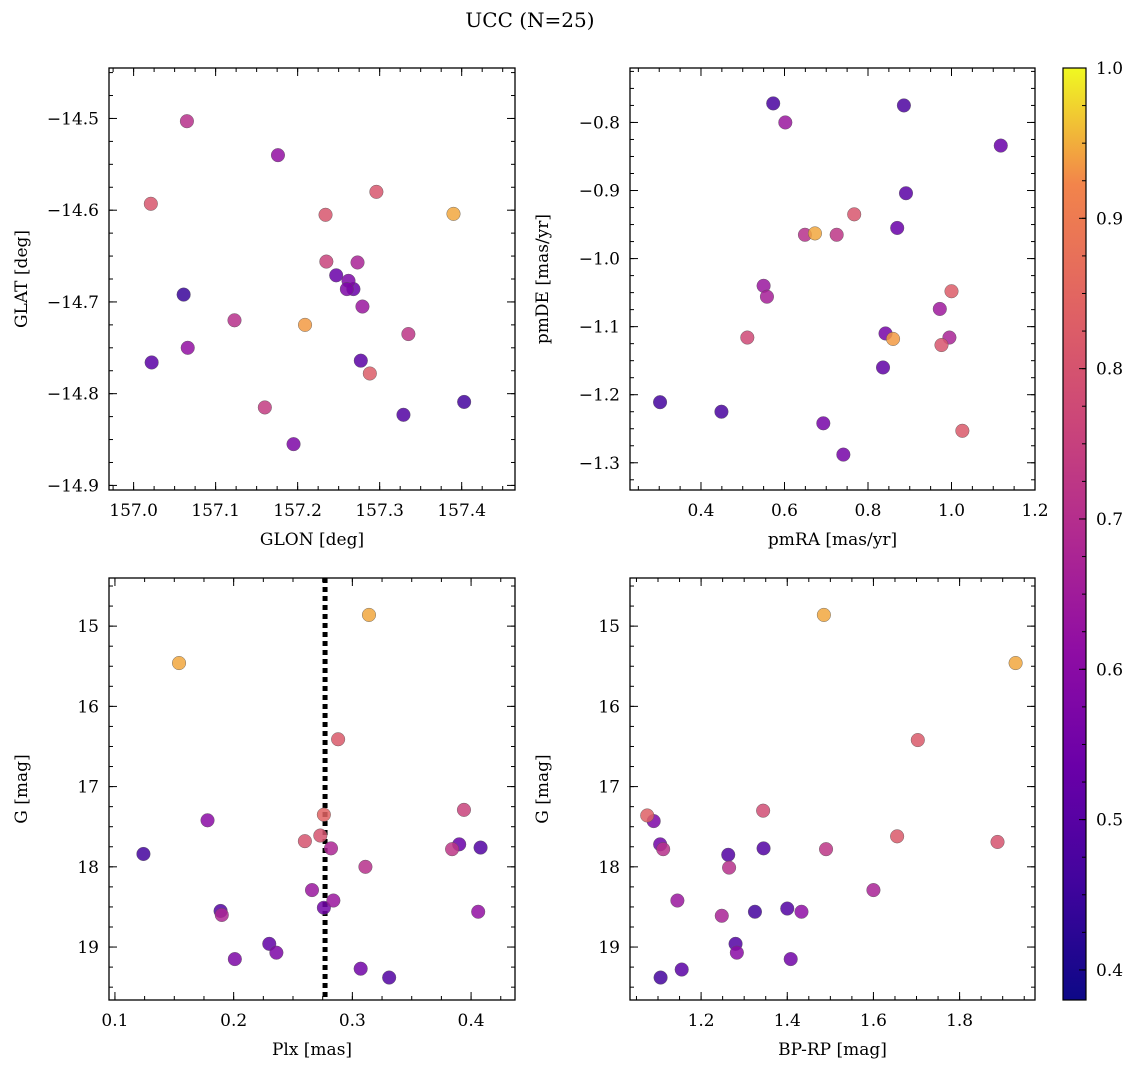 The image size is (1136, 1068). Describe the element at coordinates (832, 540) in the screenshot. I see `x-axis-label: pmRA [mas/yr]` at that location.